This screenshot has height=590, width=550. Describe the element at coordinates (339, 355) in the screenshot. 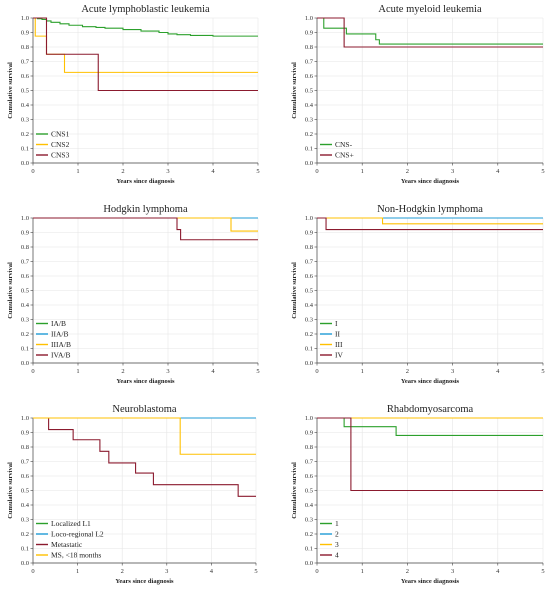

I see `legend-label: IV` at that location.